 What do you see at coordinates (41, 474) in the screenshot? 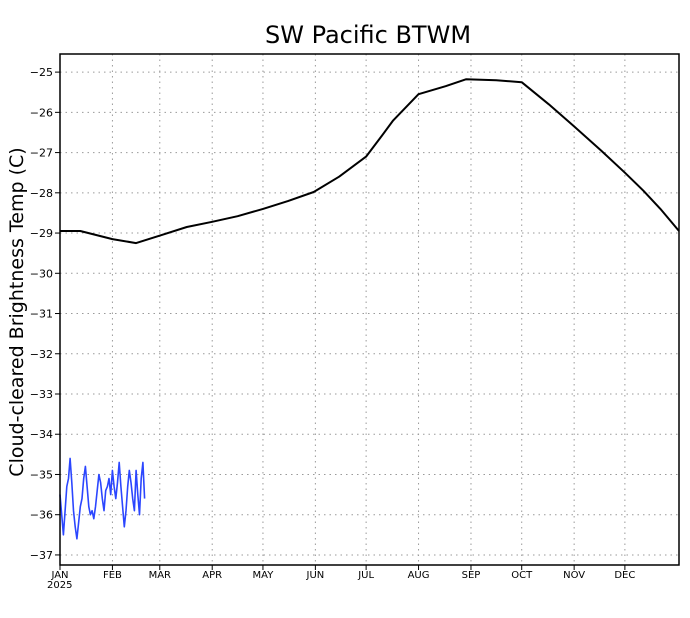
I see `y-tick-label: −35` at bounding box center [41, 474].